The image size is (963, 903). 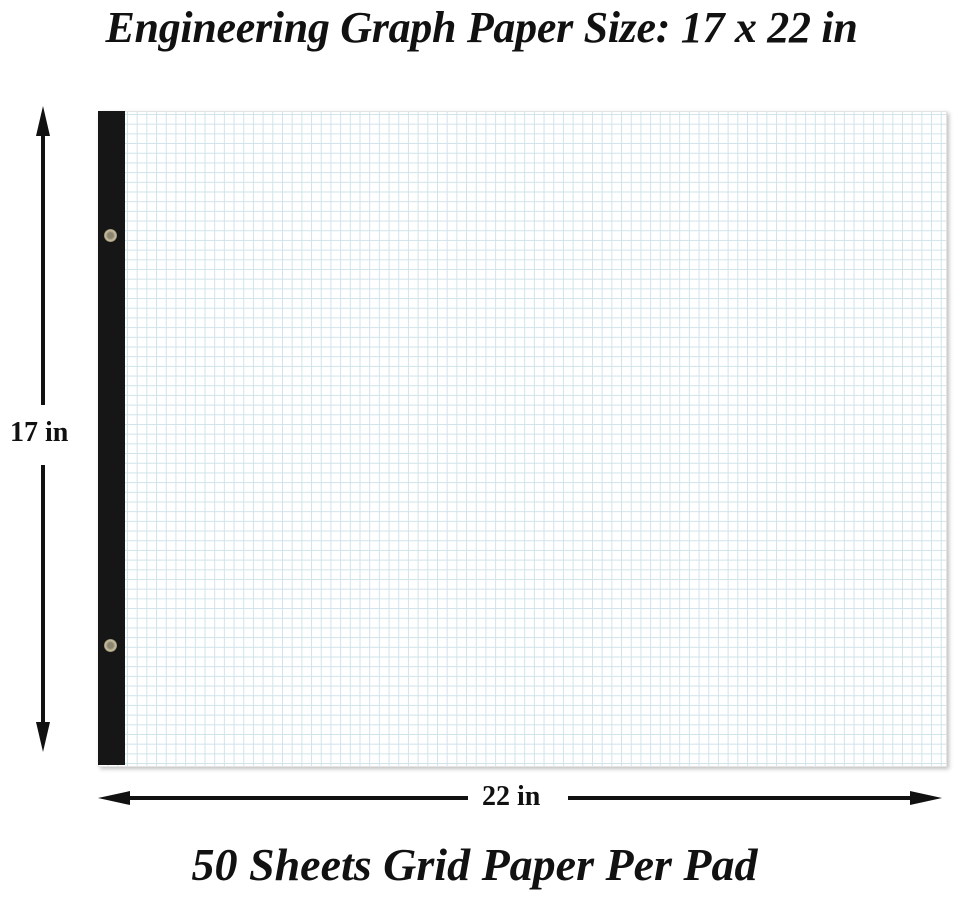 What do you see at coordinates (481, 27) in the screenshot?
I see `title: Engineering Graph Paper Size: 17 x 22 in` at bounding box center [481, 27].